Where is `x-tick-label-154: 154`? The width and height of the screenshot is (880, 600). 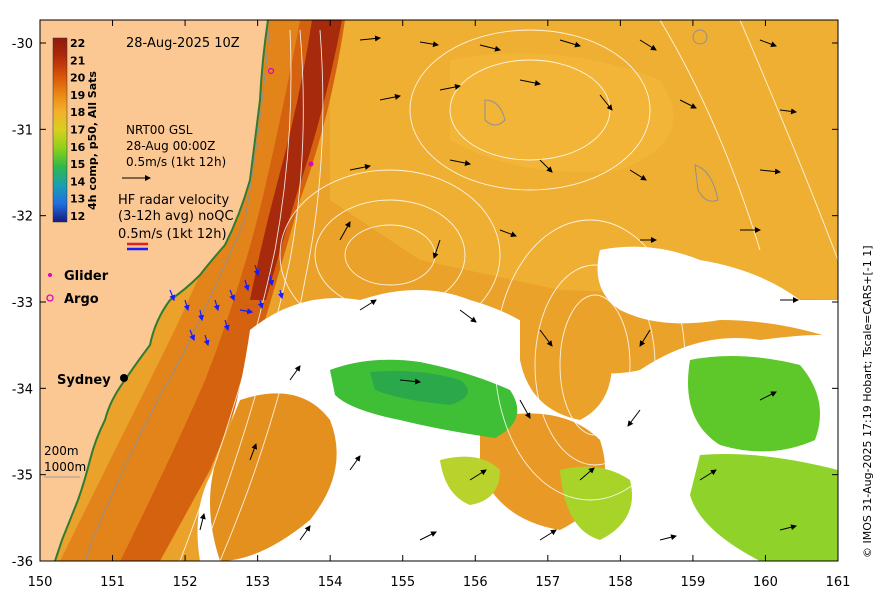 x-tick-label-154: 154 is located at coordinates (330, 582).